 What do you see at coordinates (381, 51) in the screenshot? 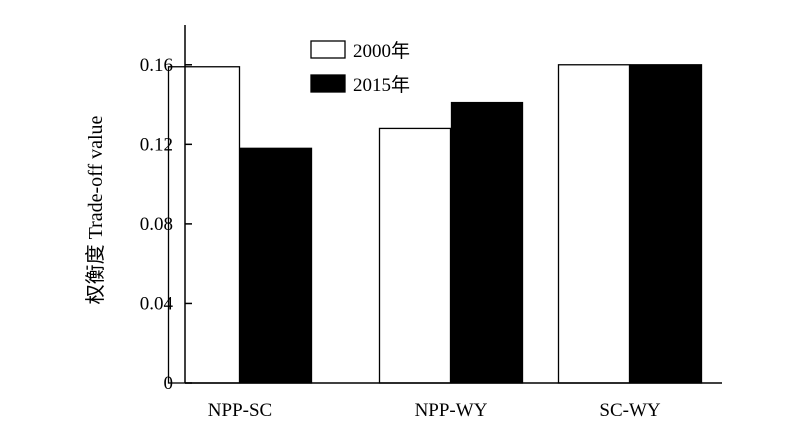
I see `legend-label: 2000年` at bounding box center [381, 51].